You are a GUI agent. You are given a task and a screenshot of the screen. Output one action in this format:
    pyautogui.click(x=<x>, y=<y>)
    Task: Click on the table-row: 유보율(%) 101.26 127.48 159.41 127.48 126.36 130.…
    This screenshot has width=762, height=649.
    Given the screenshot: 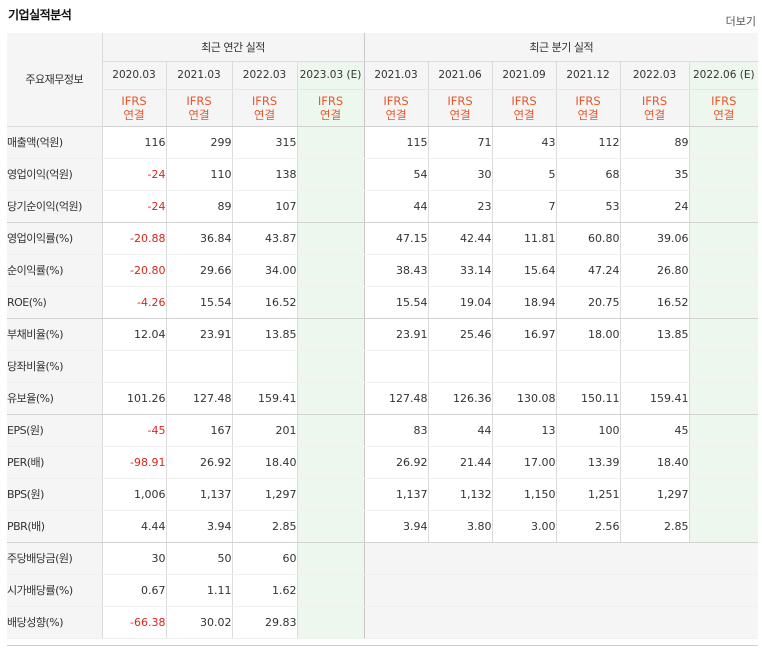 What is the action you would take?
    pyautogui.click(x=383, y=398)
    